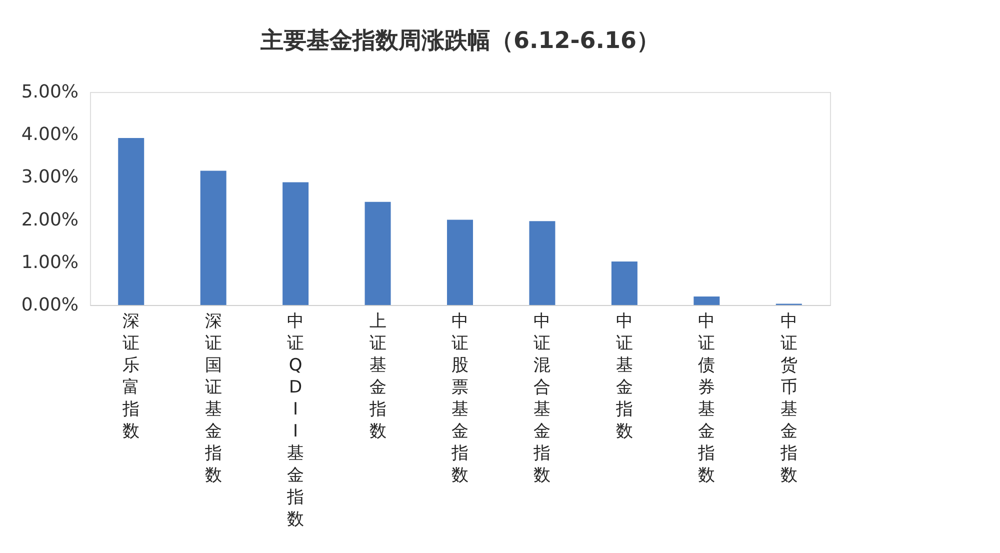 Image resolution: width=1000 pixels, height=553 pixels. What do you see at coordinates (49, 135) in the screenshot?
I see `y-tick-label: 4.00%` at bounding box center [49, 135].